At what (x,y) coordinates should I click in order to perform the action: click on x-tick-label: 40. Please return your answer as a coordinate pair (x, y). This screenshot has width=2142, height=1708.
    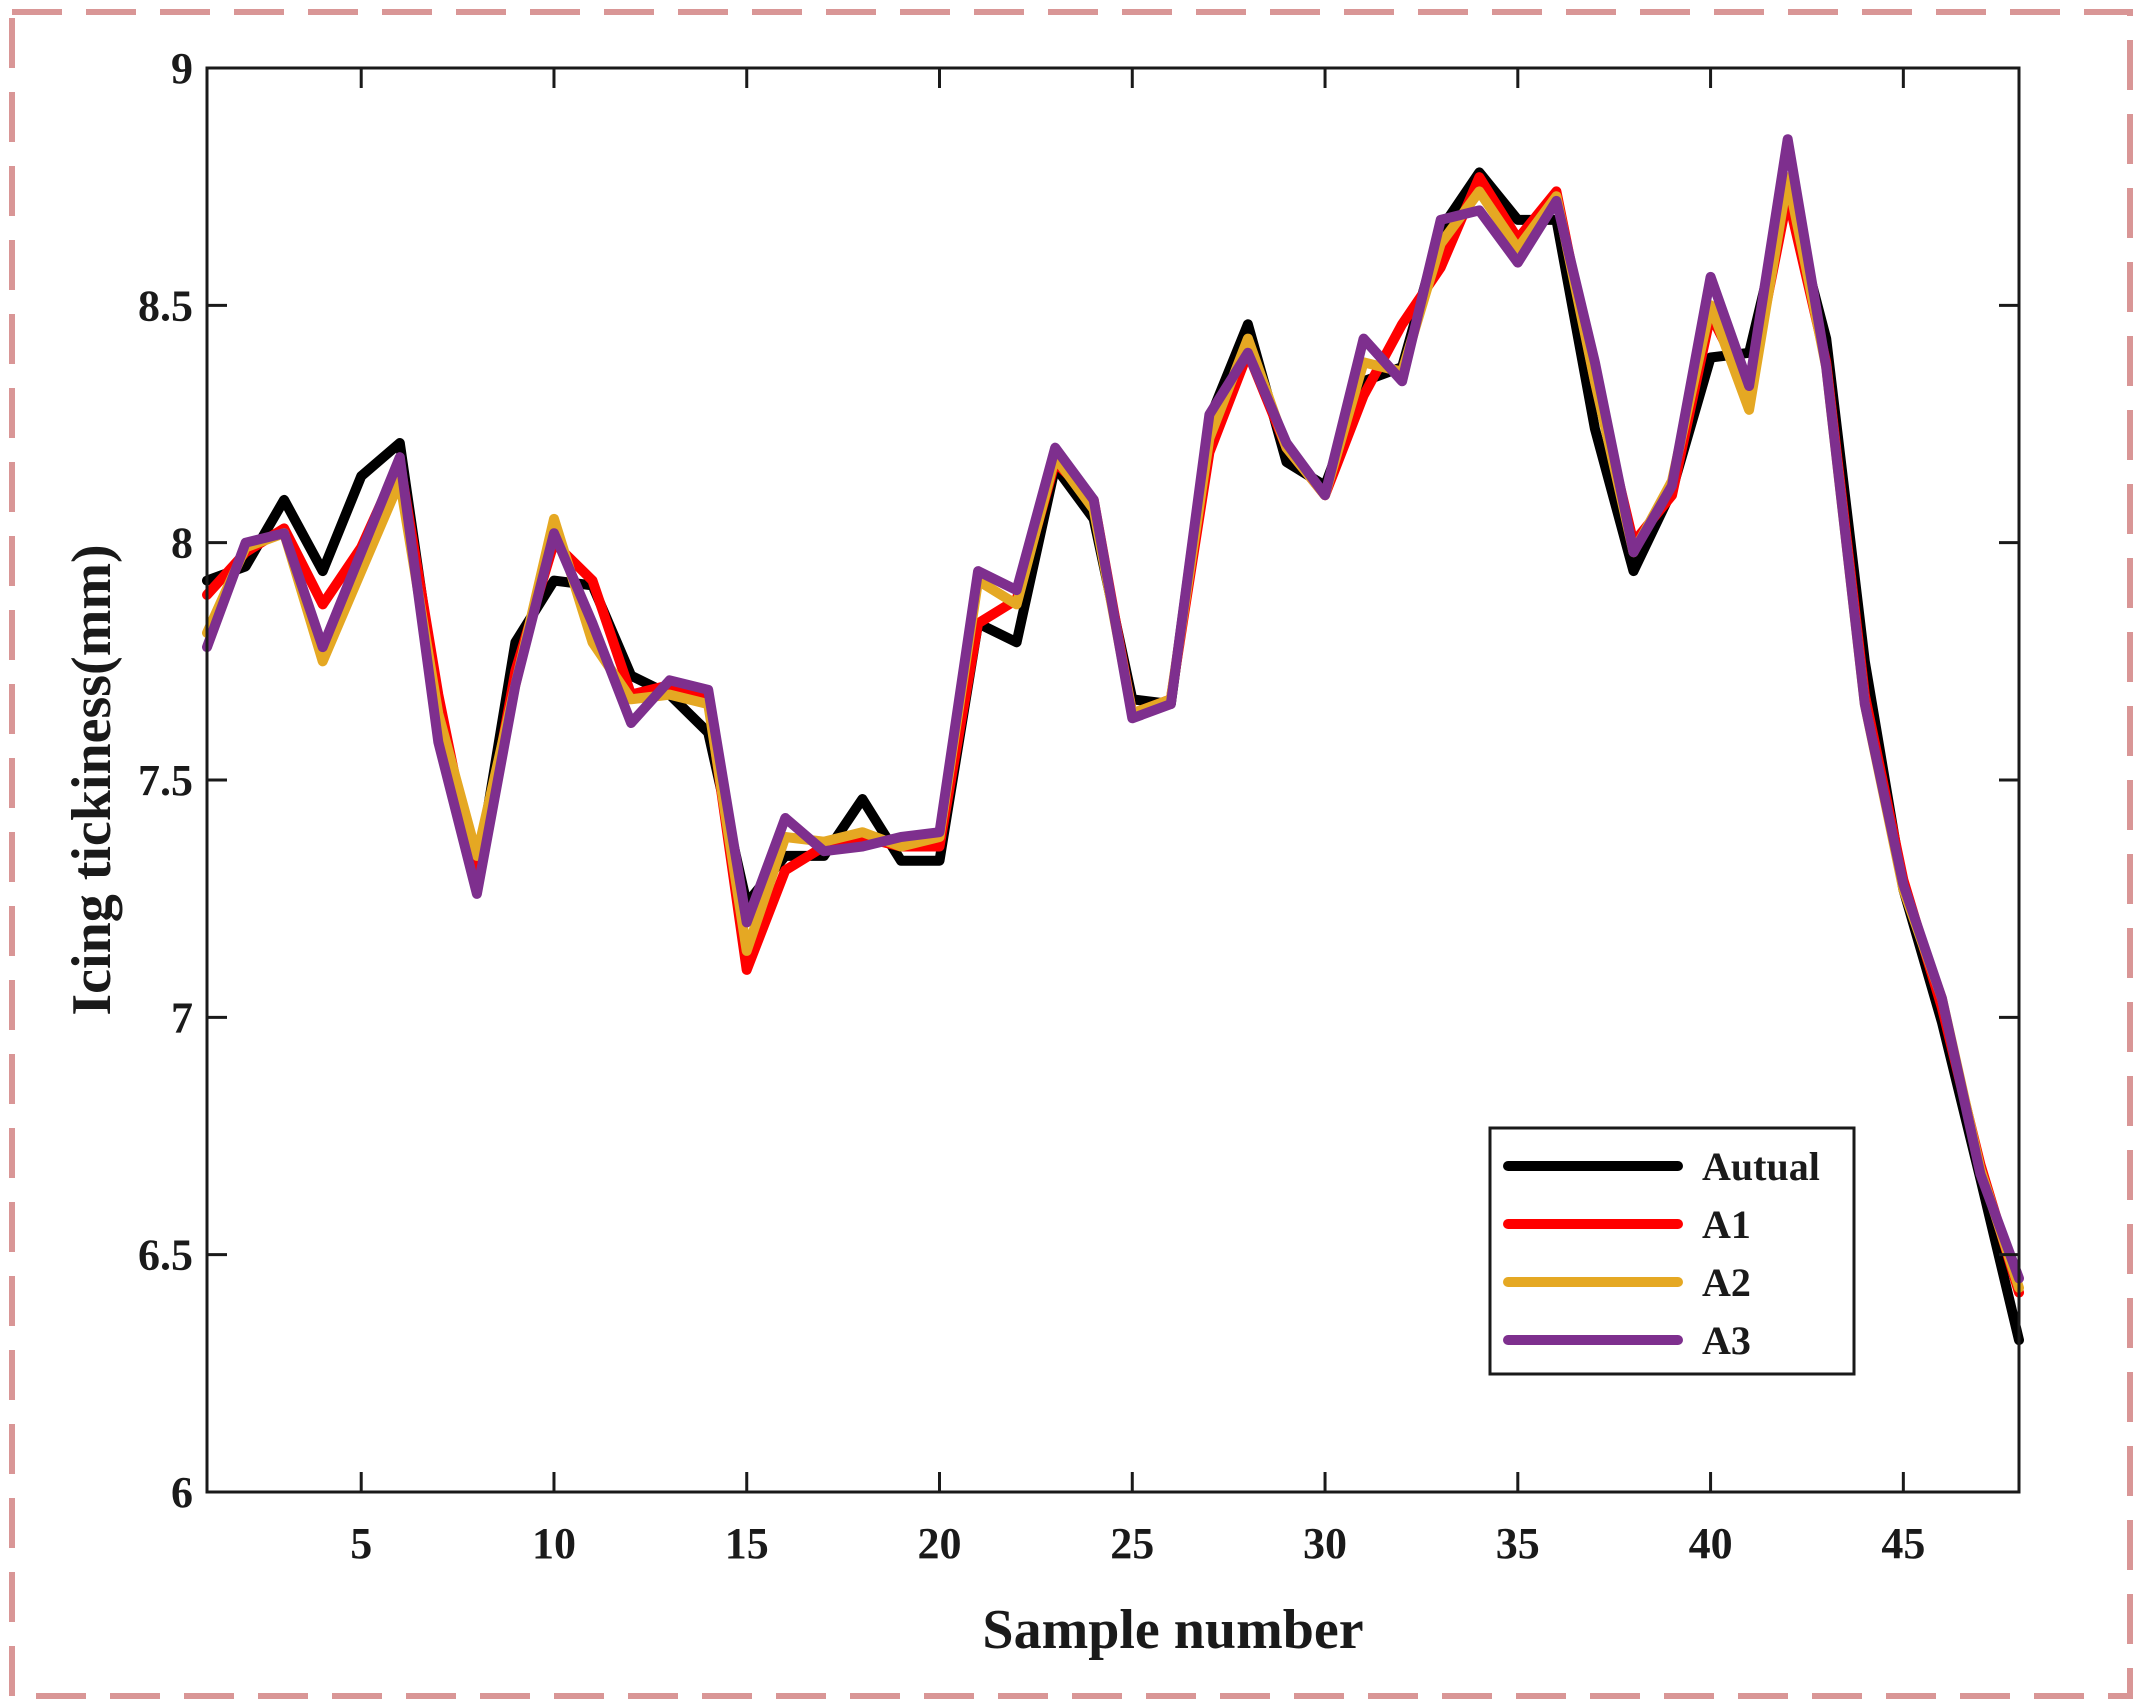
    Looking at the image, I should click on (1711, 1543).